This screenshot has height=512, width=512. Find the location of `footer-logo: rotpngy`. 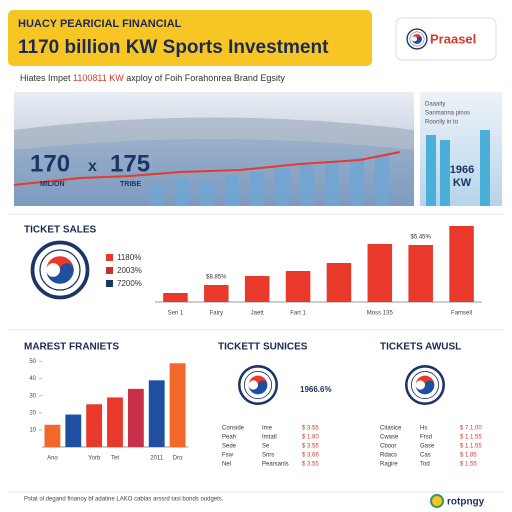

footer-logo: rotpngy is located at coordinates (466, 502).